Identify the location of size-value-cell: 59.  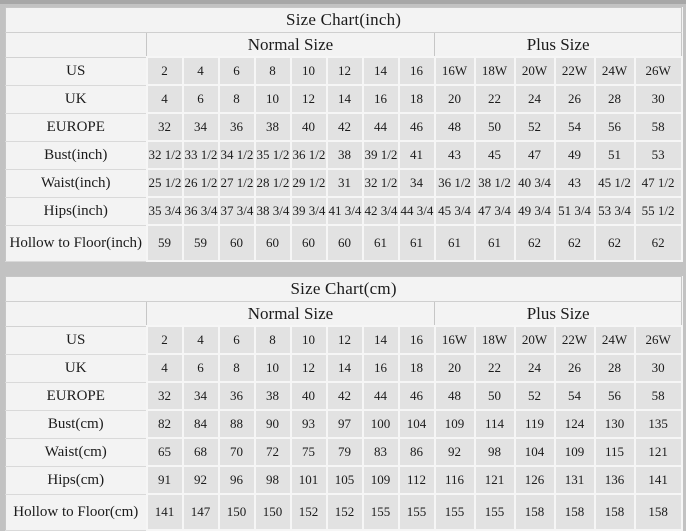
(164, 243).